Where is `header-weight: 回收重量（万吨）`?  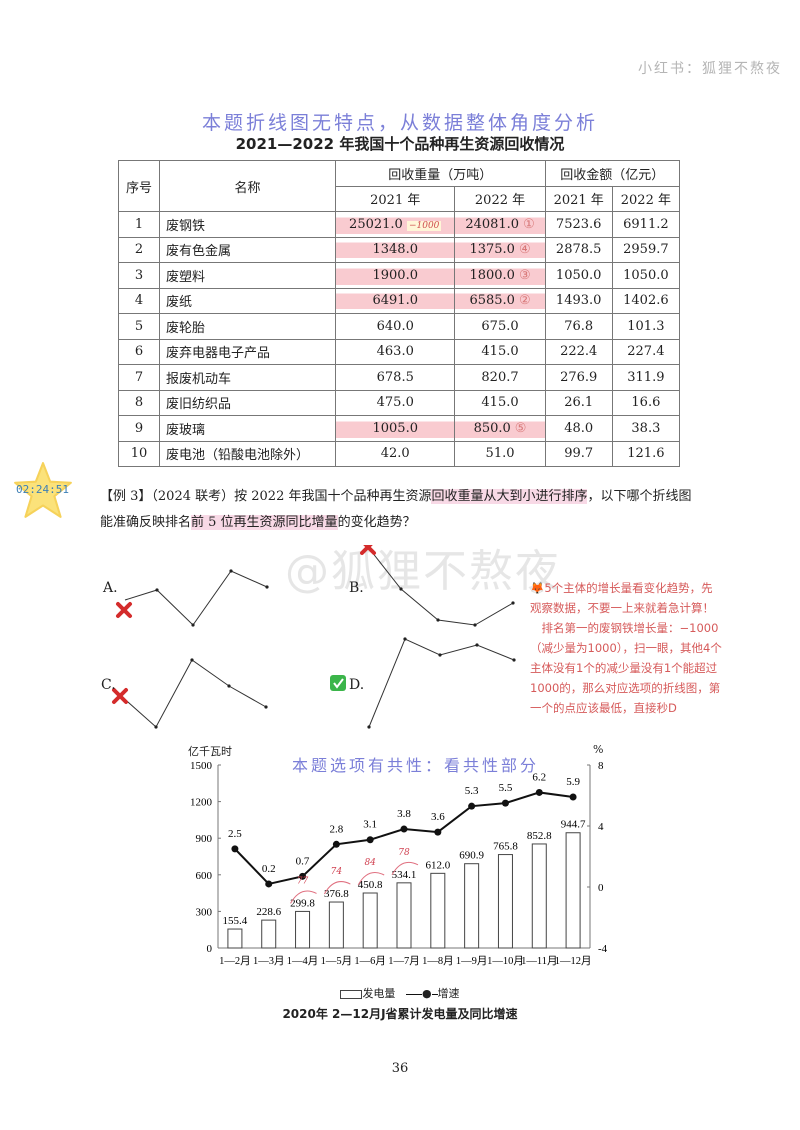
header-weight: 回收重量（万吨） is located at coordinates (440, 173).